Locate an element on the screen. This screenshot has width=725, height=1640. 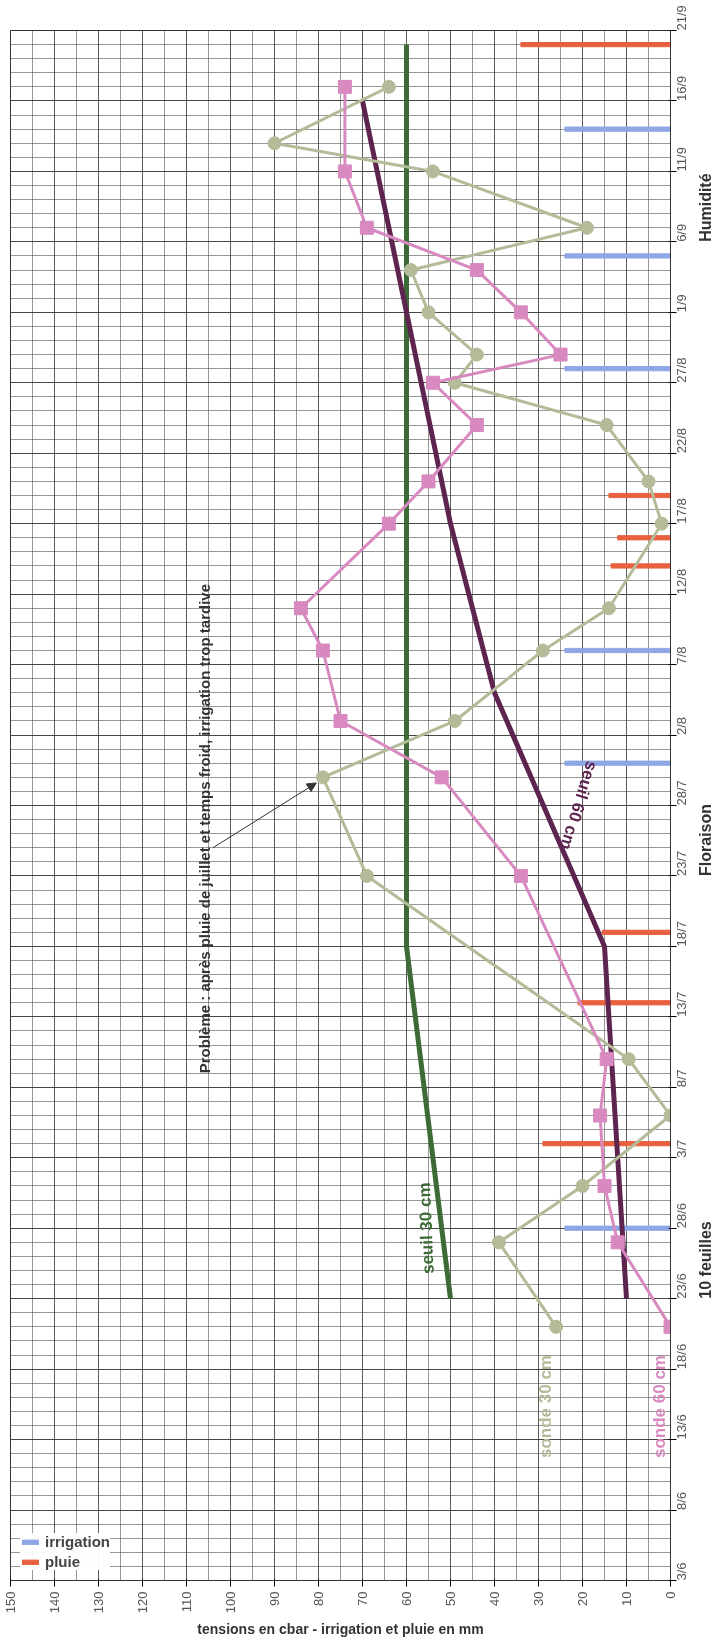
y-tick-label: 27/8 is located at coordinates (681, 370).